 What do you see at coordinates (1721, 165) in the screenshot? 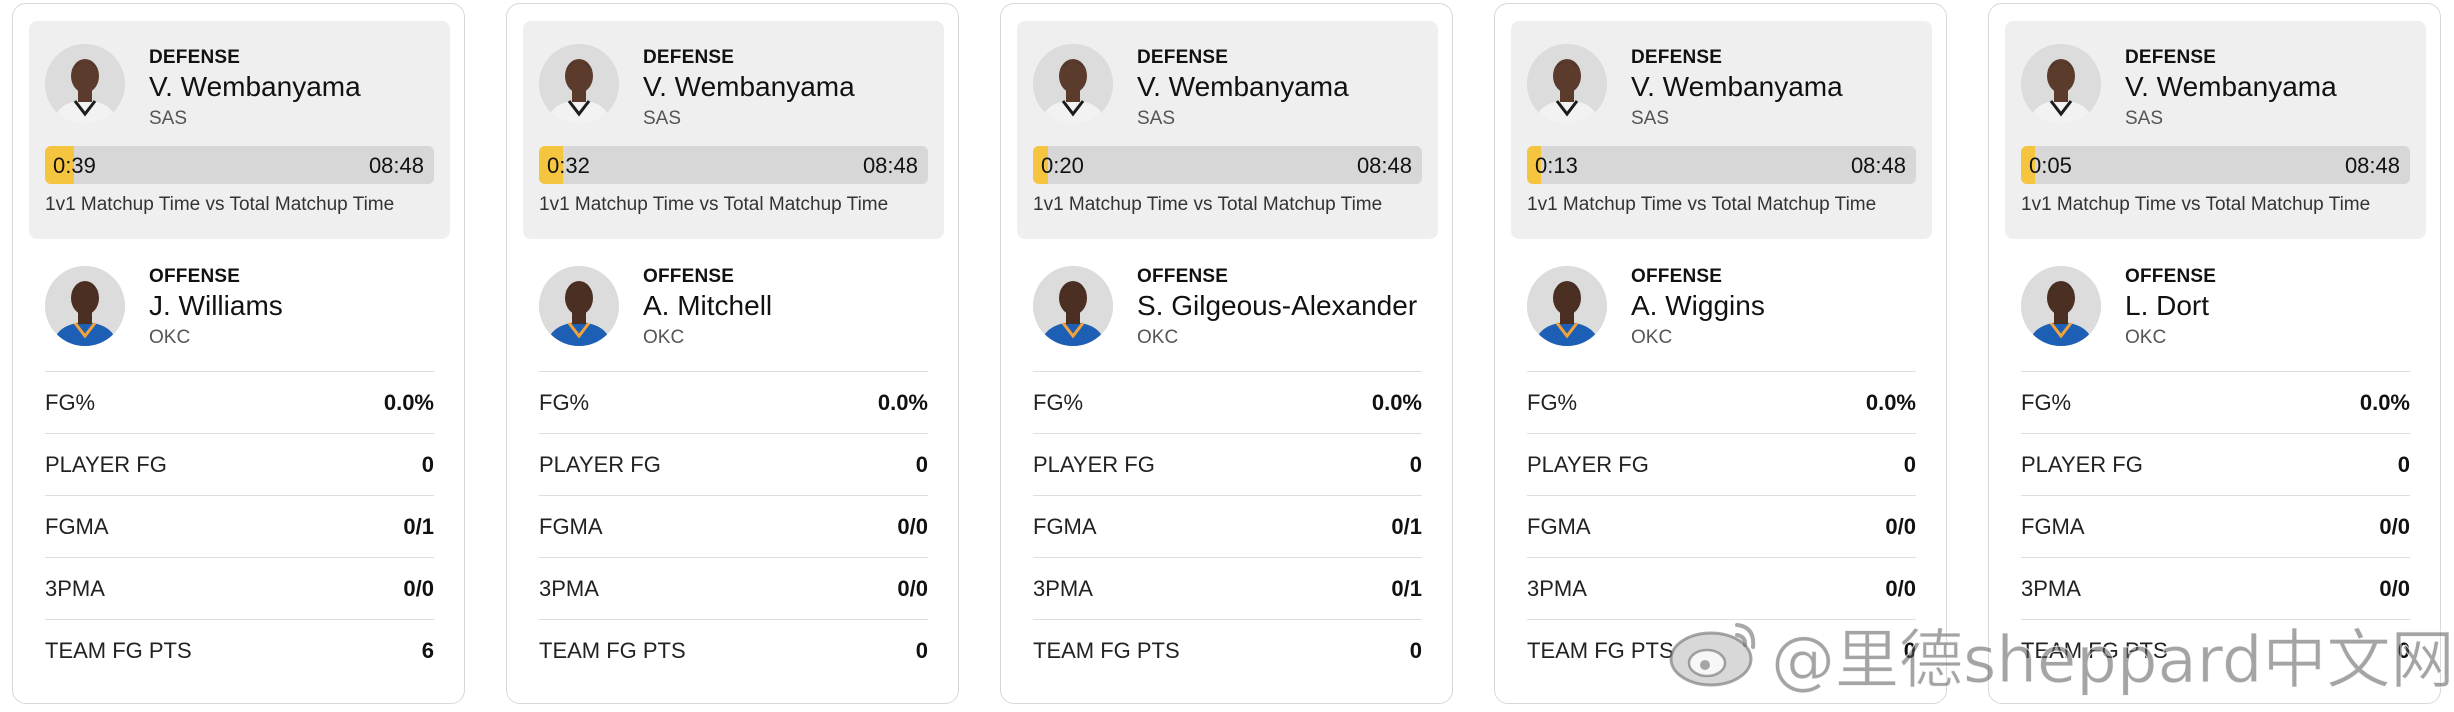
I see `matchup-time-bar: 0:13 08:48` at bounding box center [1721, 165].